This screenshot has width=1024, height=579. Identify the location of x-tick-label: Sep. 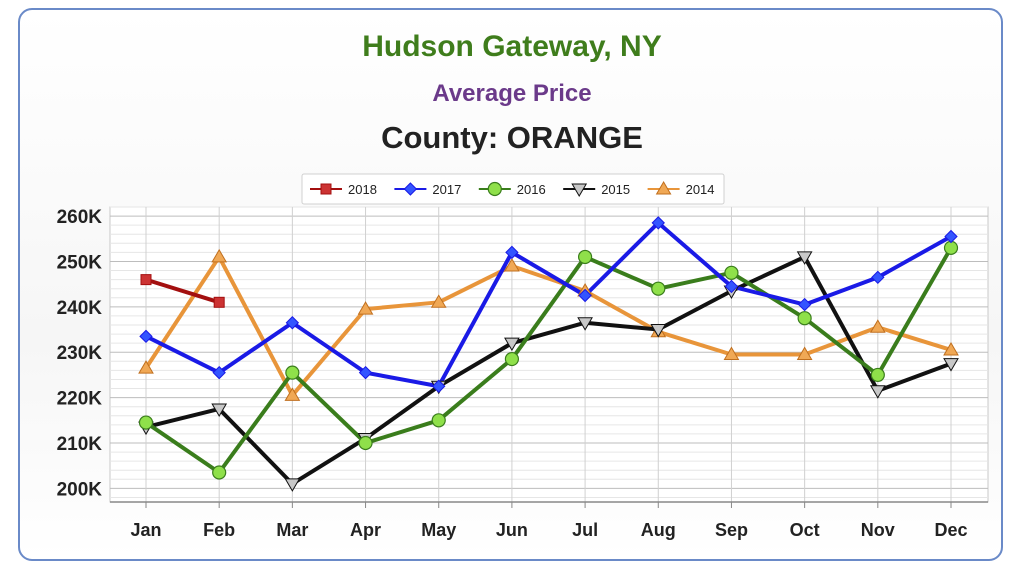
(731, 530).